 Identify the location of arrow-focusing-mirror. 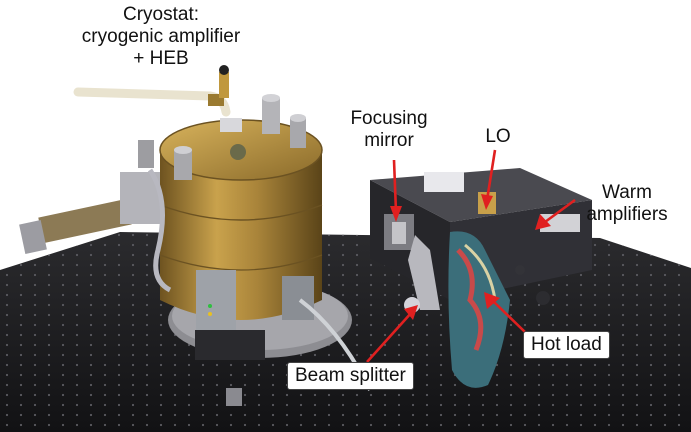
(395, 186).